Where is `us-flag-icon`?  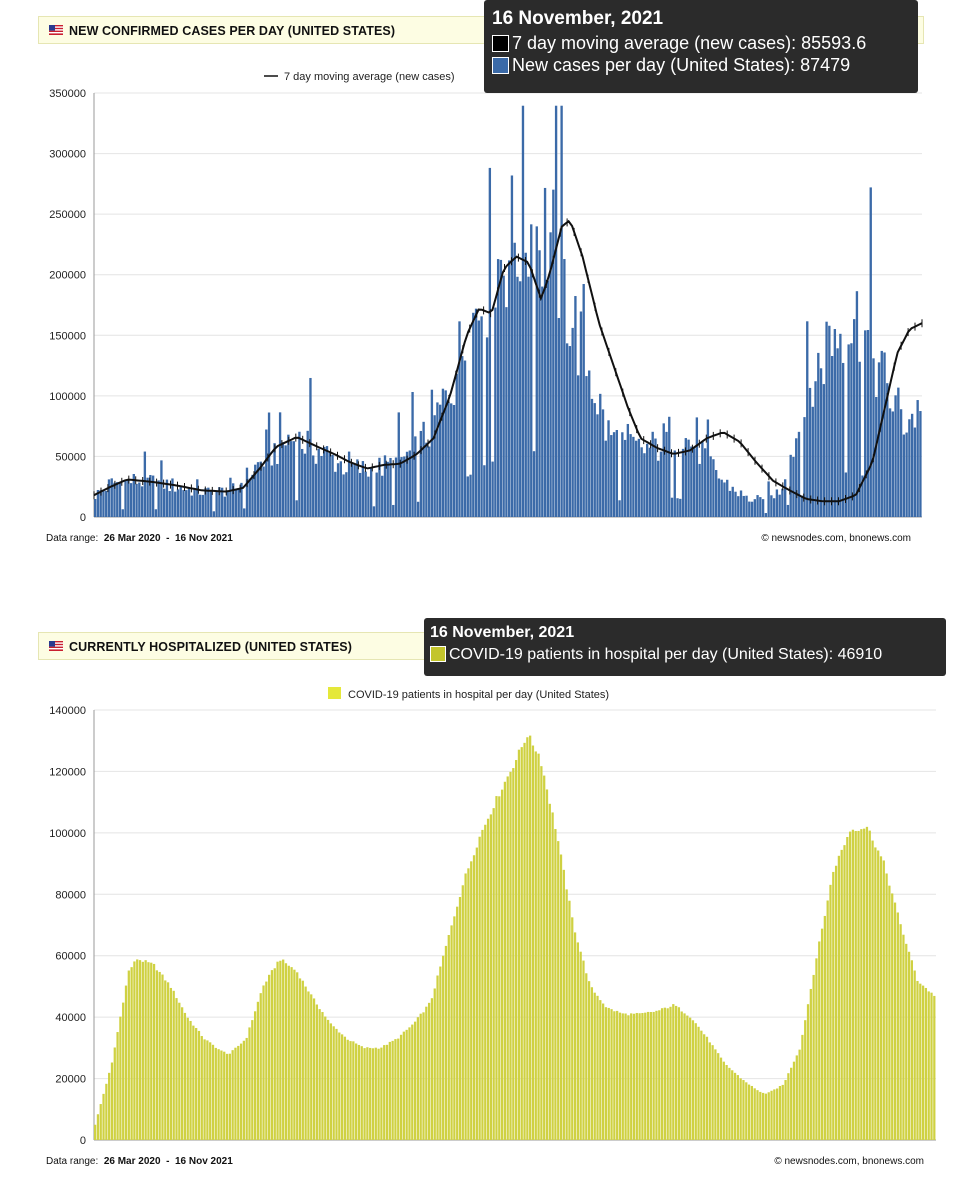
us-flag-icon is located at coordinates (56, 646).